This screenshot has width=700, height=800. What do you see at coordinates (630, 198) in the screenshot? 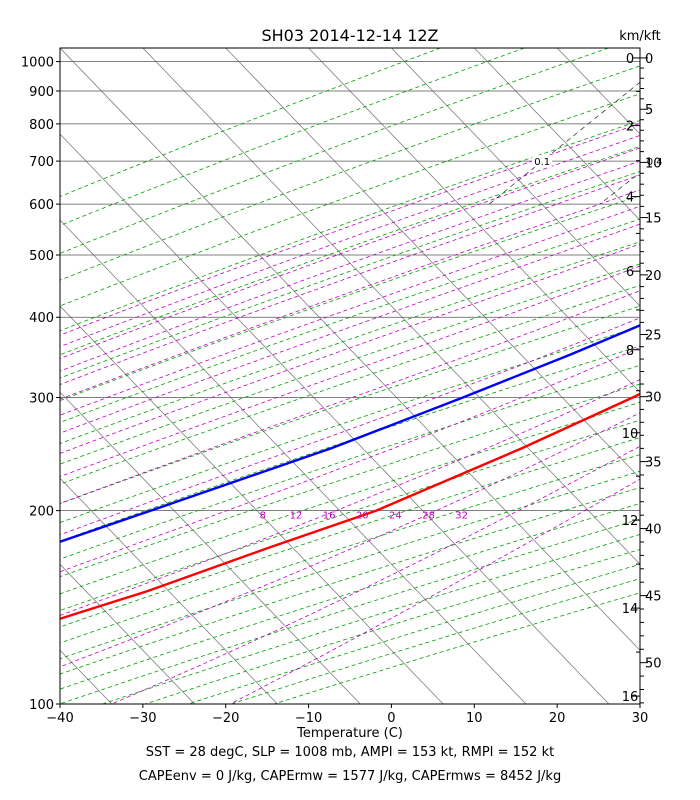
I see `km-tick-label: 4` at bounding box center [630, 198].